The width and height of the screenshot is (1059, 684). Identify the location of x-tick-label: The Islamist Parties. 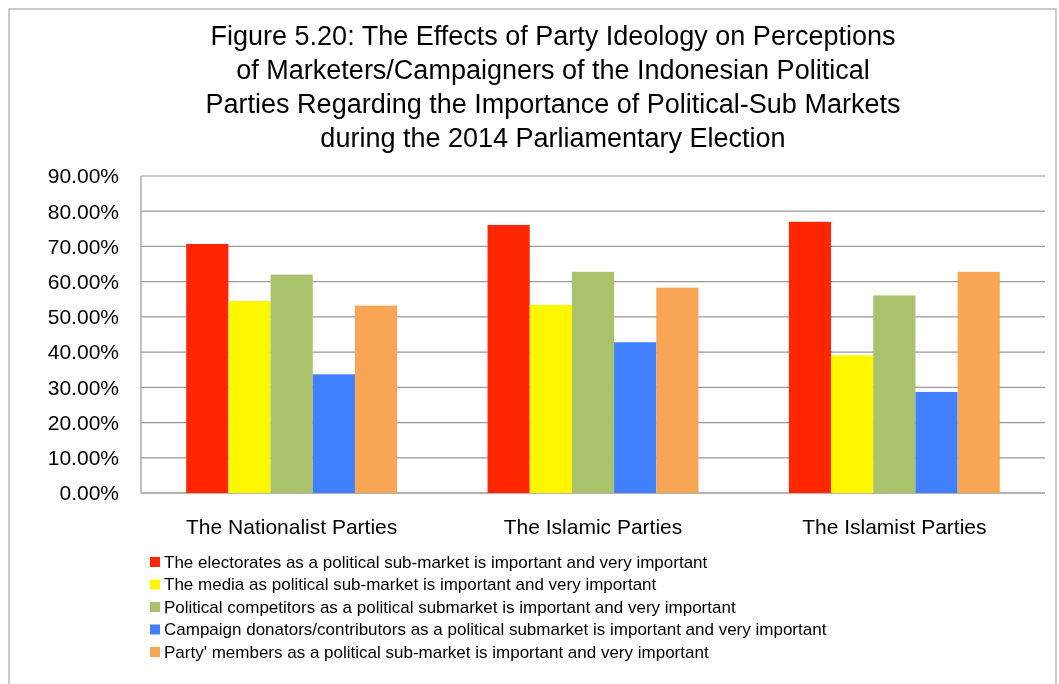
(894, 526).